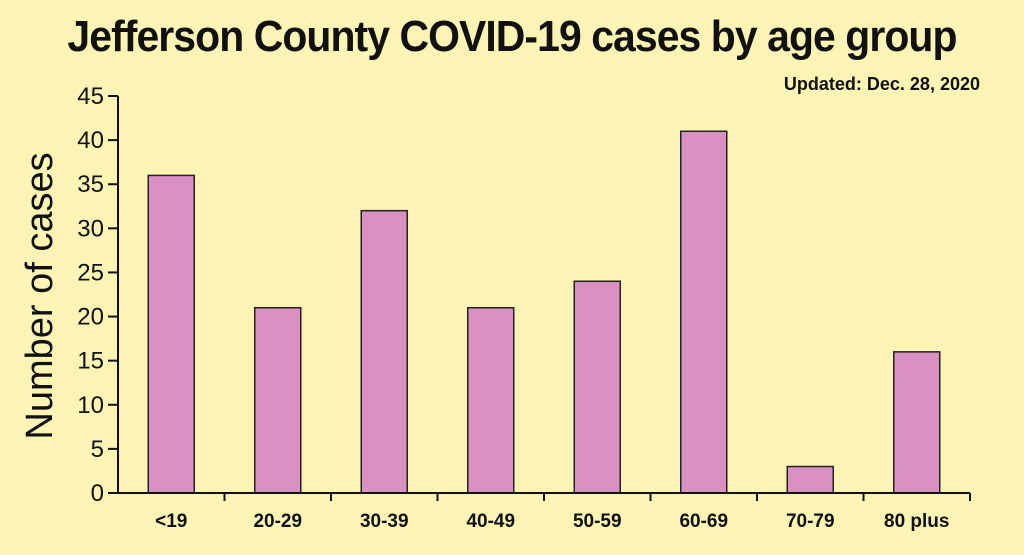  I want to click on y-tick-label: 30, so click(90, 228).